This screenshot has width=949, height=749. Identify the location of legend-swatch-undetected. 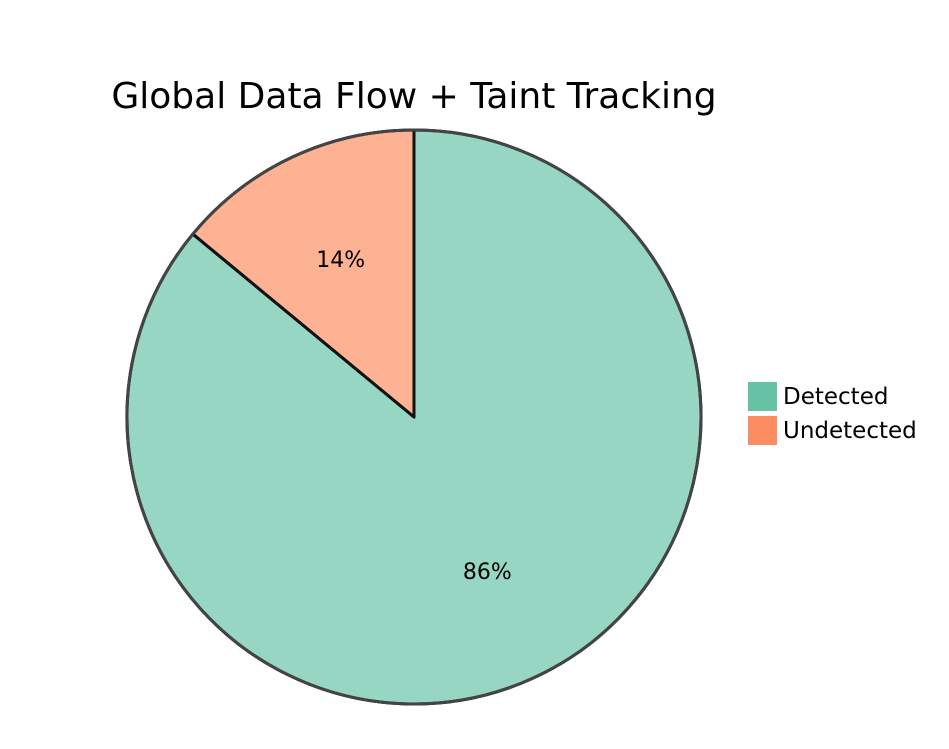
(762, 430).